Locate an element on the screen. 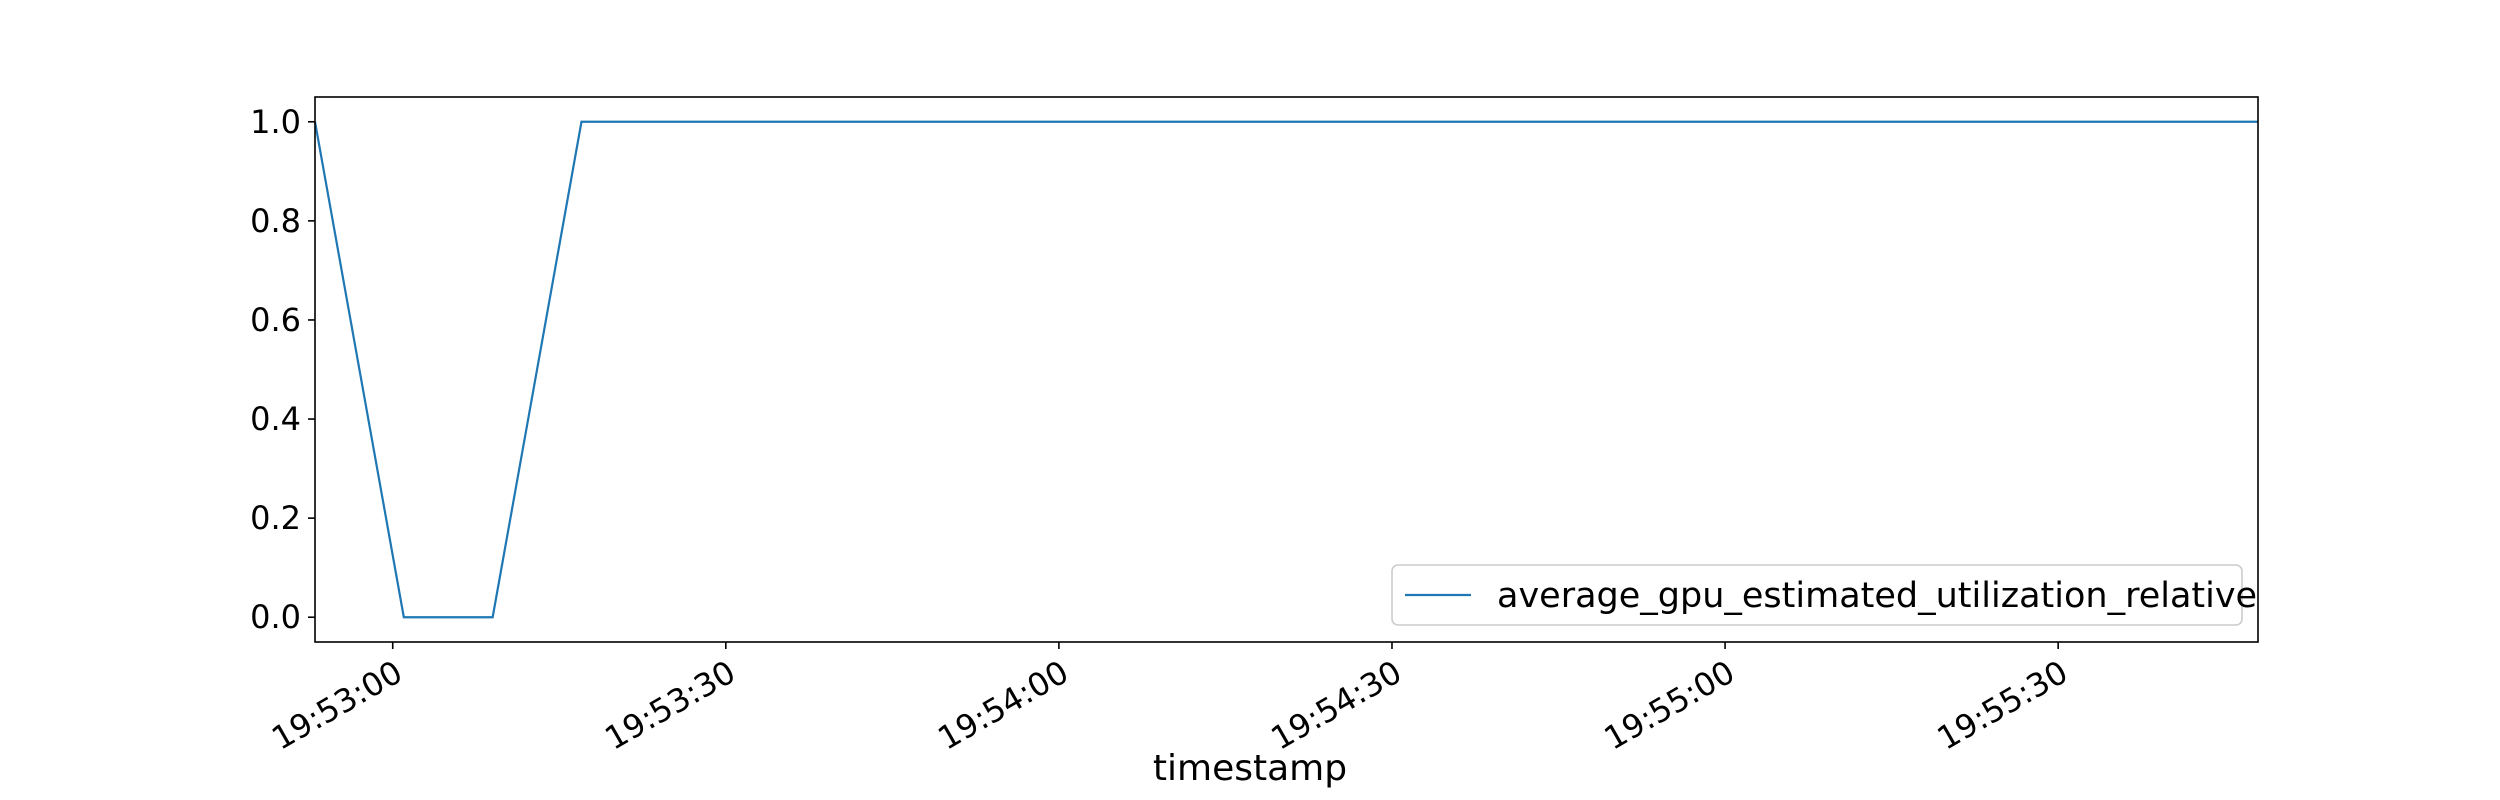 The image size is (2500, 800). y-tick-label-1: 0.2 is located at coordinates (275, 518).